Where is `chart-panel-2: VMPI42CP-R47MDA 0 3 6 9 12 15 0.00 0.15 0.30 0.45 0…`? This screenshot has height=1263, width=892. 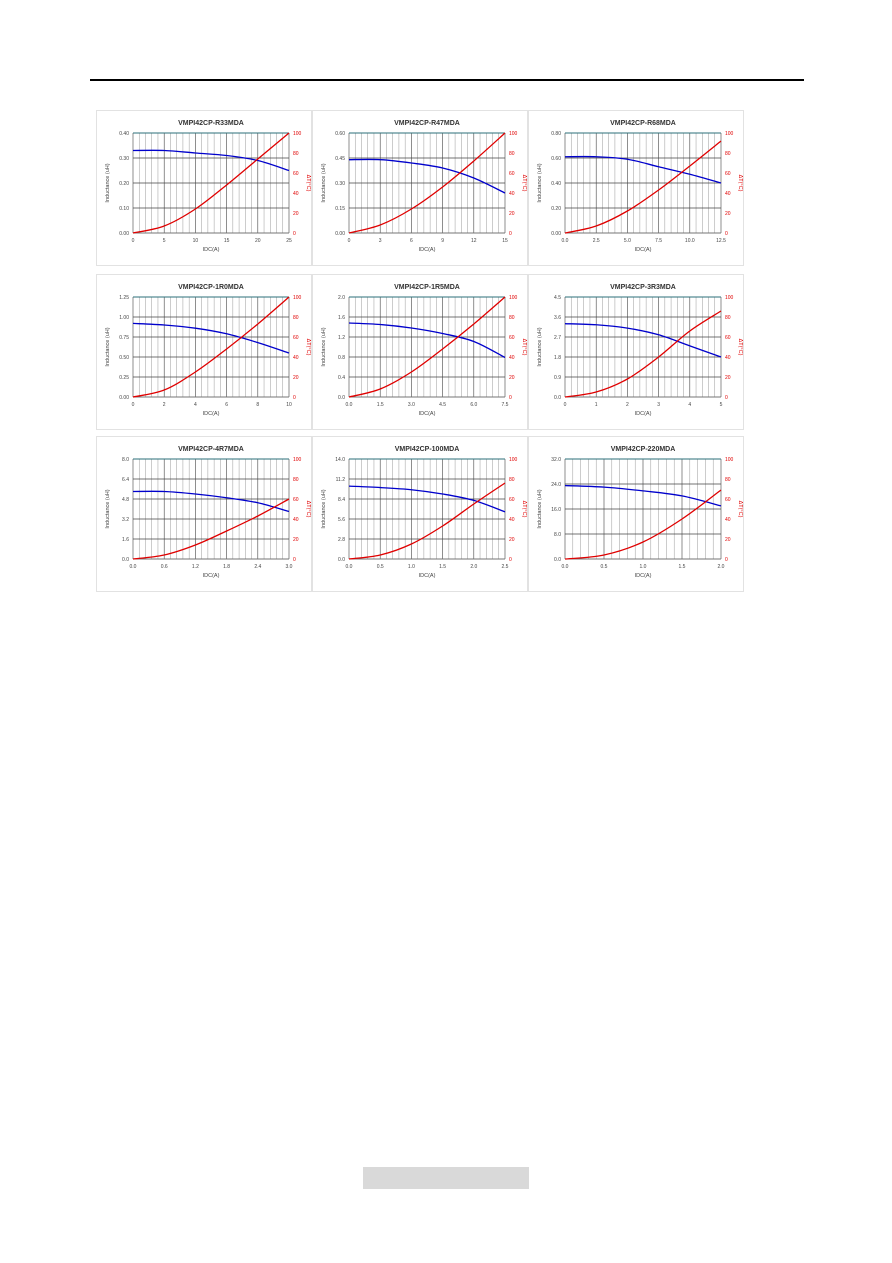 chart-panel-2: VMPI42CP-R47MDA 0 3 6 9 12 15 0.00 0.15 0.30 0.45 0… is located at coordinates (420, 188).